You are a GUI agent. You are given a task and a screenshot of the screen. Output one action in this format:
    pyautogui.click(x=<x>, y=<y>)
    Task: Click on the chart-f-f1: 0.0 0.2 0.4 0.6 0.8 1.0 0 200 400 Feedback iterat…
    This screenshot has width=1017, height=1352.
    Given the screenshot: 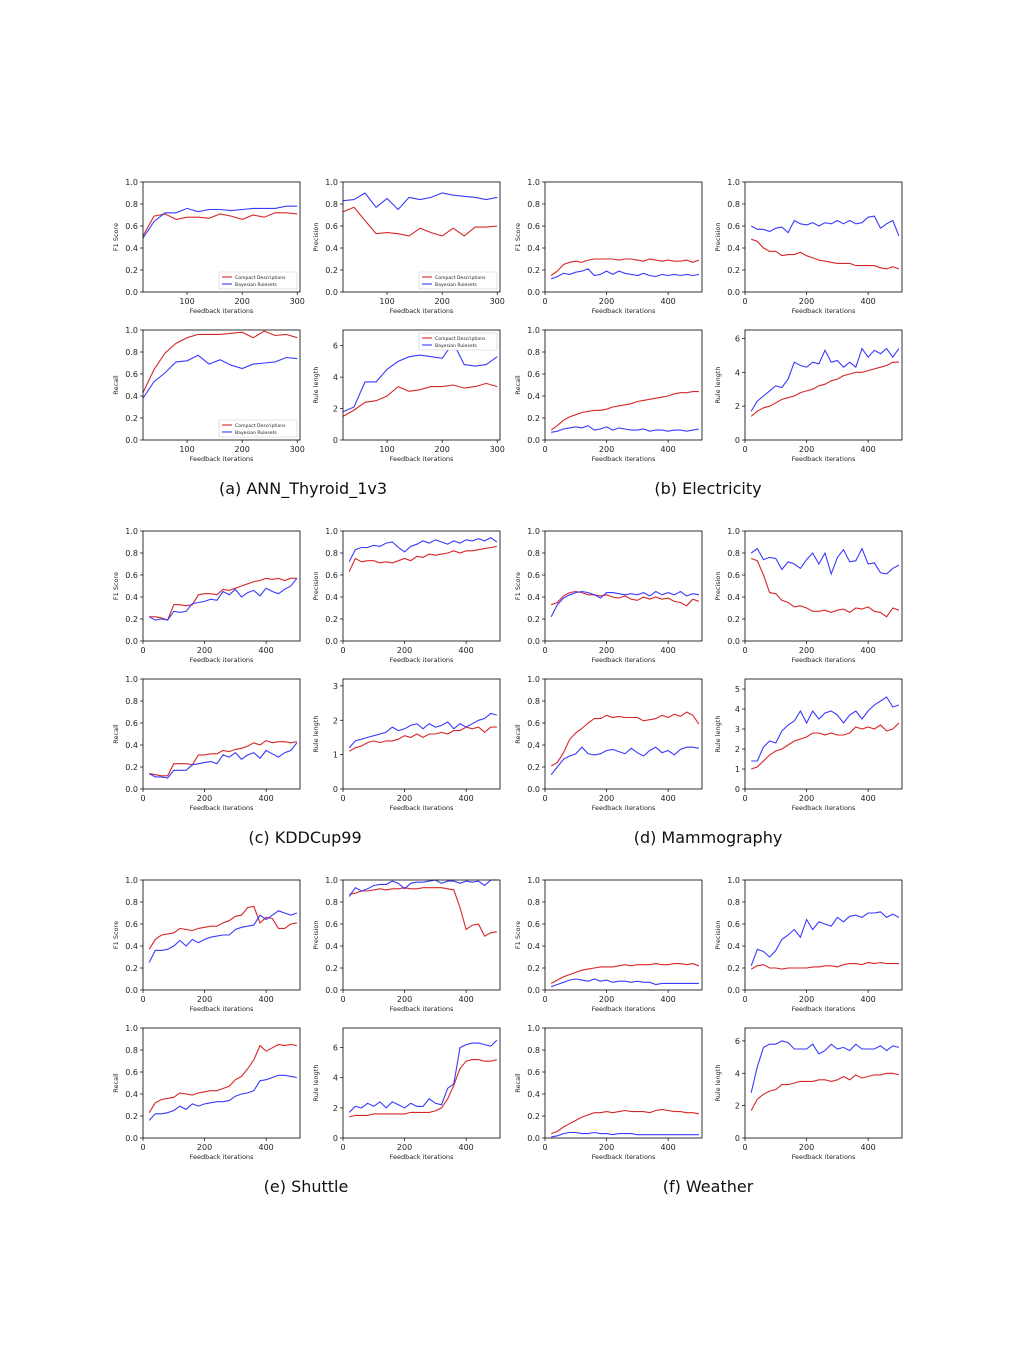 What is the action you would take?
    pyautogui.click(x=608, y=944)
    